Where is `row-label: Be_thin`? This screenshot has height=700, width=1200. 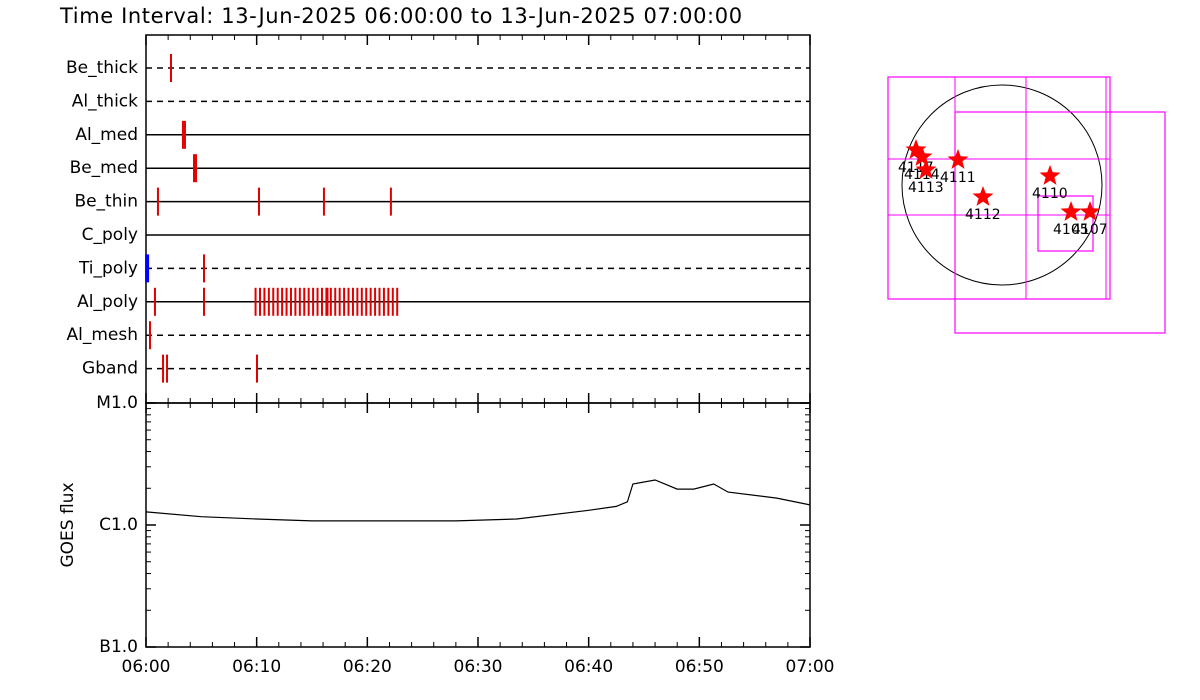 row-label: Be_thin is located at coordinates (106, 202).